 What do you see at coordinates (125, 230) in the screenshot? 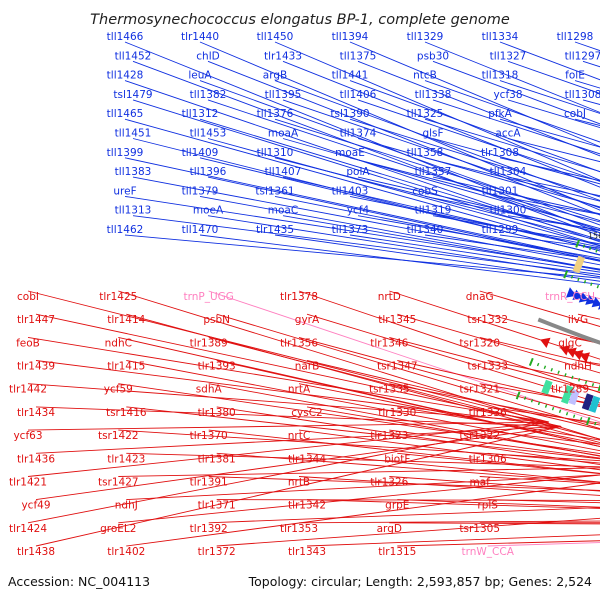
I see `gene-label: tll1462` at bounding box center [125, 230].